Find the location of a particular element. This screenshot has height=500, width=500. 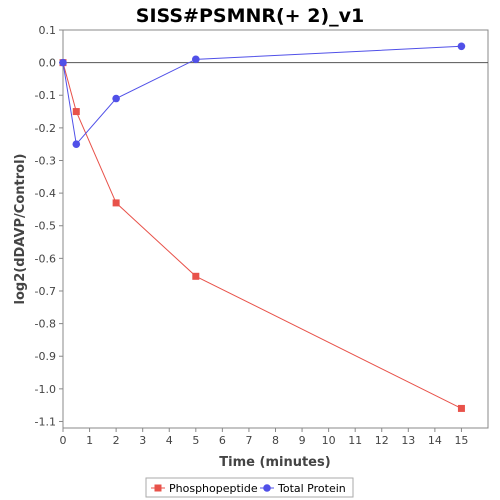

legend-item-total-protein: Total Protein is located at coordinates (303, 488).